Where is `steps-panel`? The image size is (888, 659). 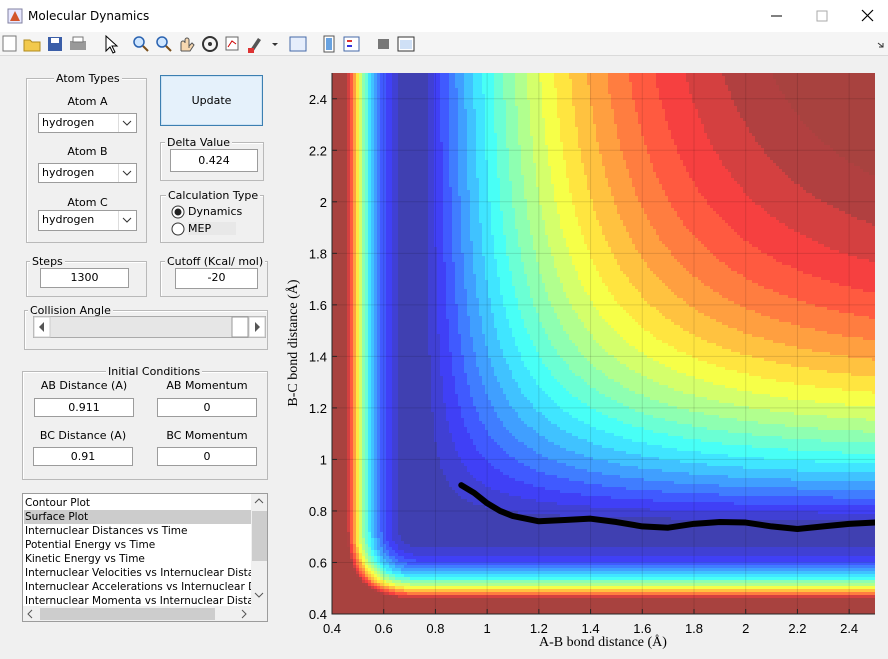 steps-panel is located at coordinates (86, 279).